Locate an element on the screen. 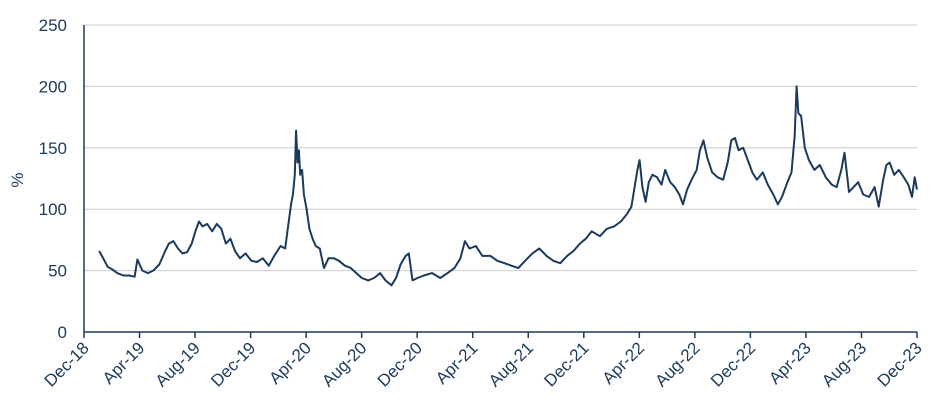 The image size is (935, 420). x-tick-label: Apr-23 is located at coordinates (790, 363).